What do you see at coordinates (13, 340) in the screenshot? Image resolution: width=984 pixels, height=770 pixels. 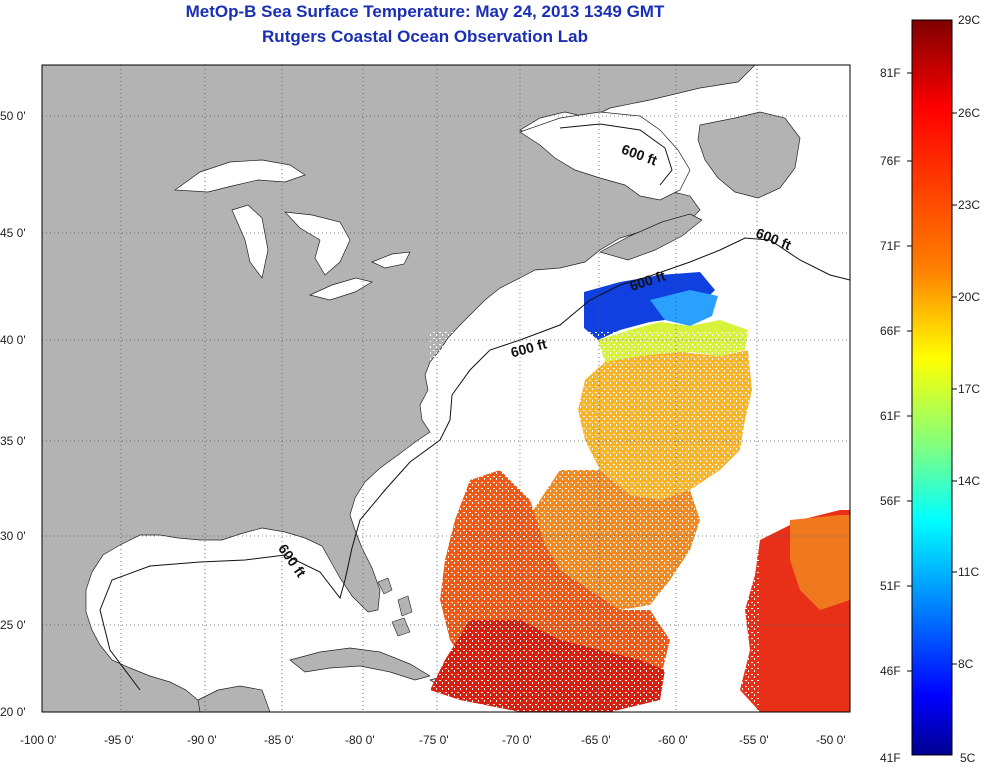 I see `lat-tick-label: 40 0'` at bounding box center [13, 340].